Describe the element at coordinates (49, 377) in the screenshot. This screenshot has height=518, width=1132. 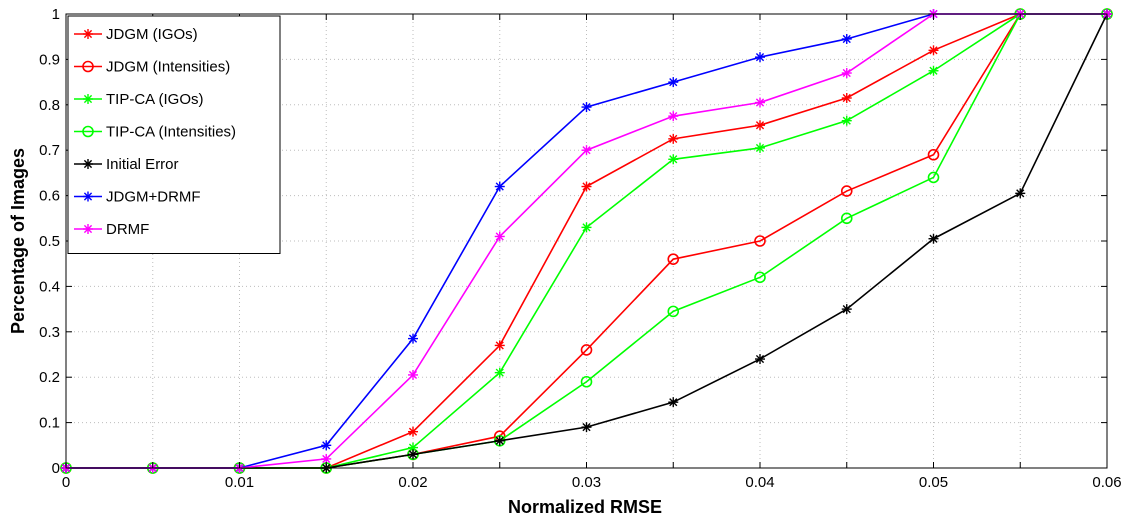
I see `y-tick-label: 0.2` at that location.